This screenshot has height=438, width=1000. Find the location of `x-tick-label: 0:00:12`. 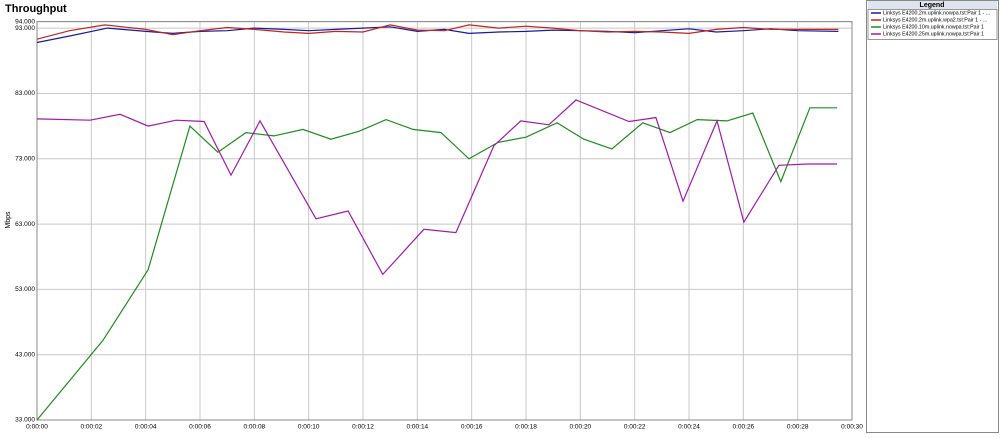

x-tick-label: 0:00:12 is located at coordinates (363, 427).